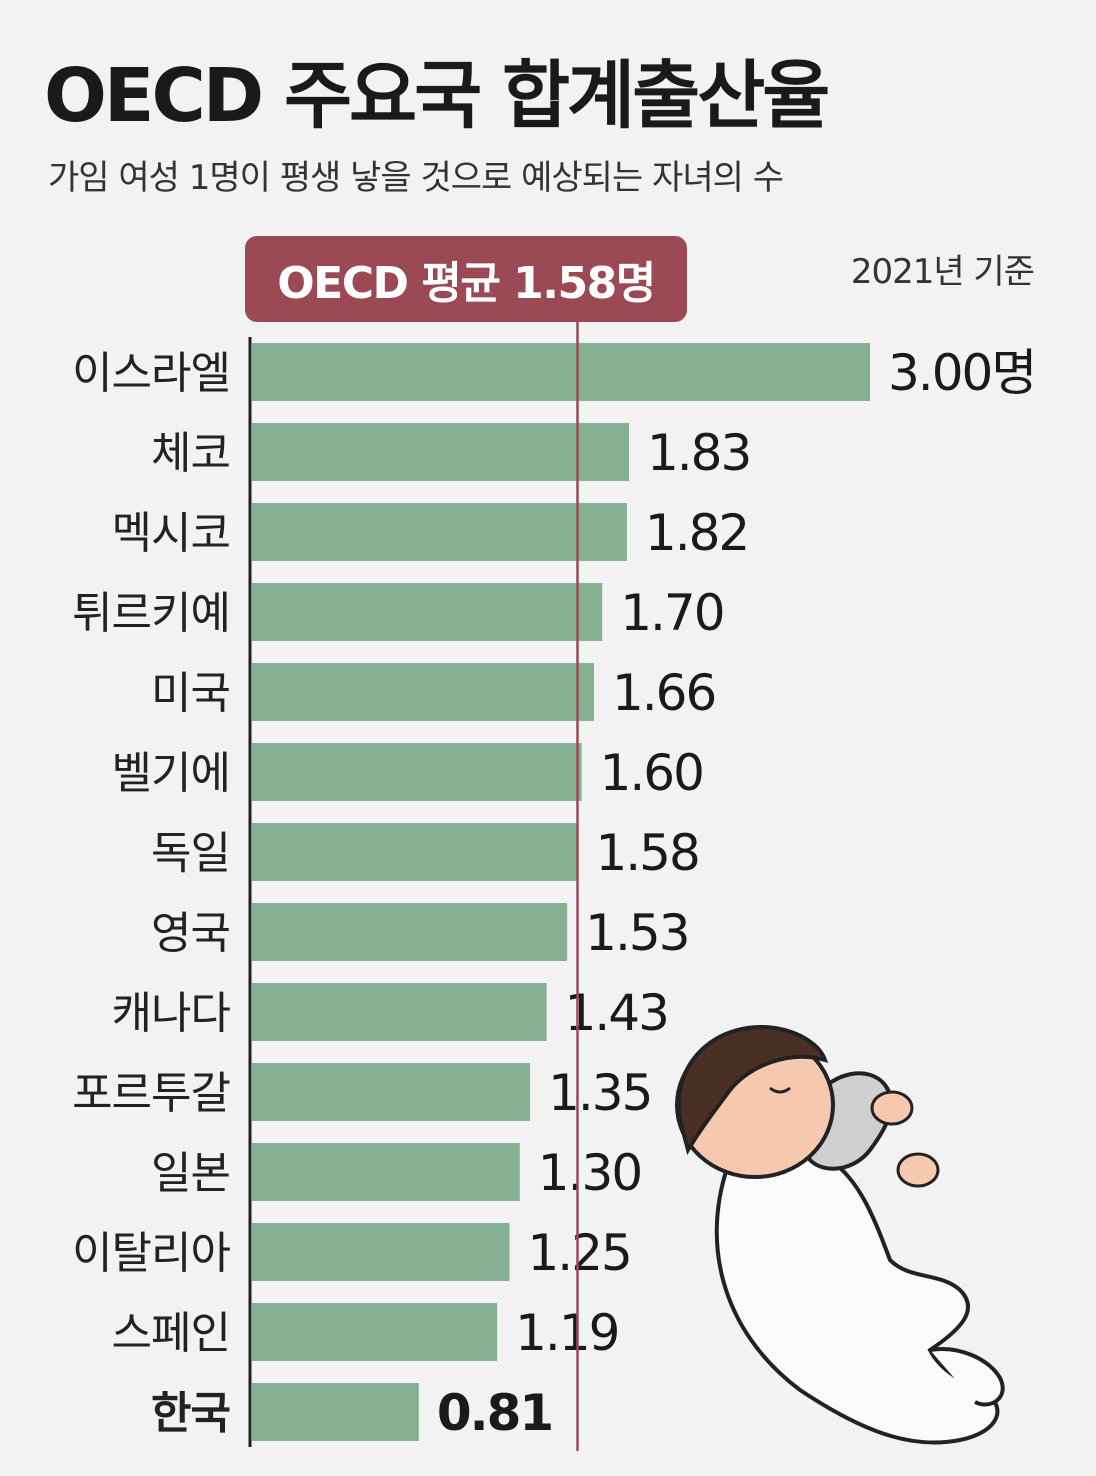 This screenshot has height=1476, width=1096. Describe the element at coordinates (651, 773) in the screenshot. I see `value-label: 1.60` at that location.